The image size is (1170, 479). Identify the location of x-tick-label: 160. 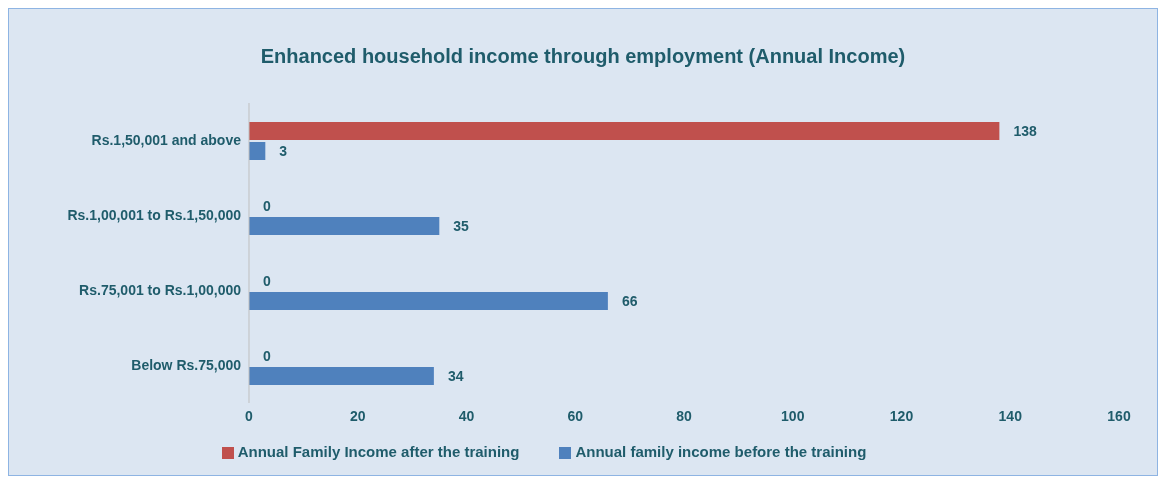
(1119, 415).